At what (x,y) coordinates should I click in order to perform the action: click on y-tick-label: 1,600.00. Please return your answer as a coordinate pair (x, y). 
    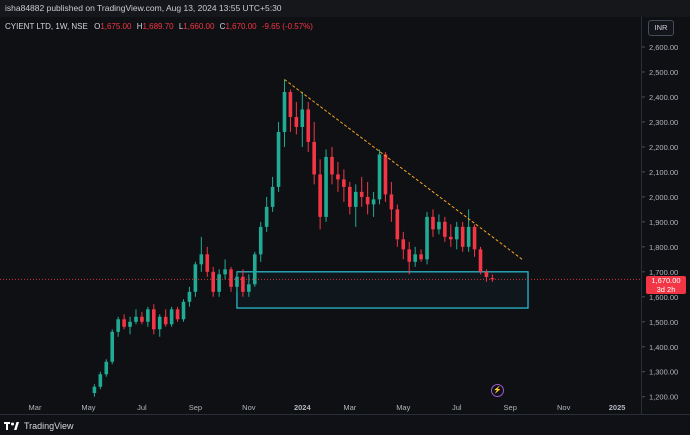
    Looking at the image, I should click on (663, 297).